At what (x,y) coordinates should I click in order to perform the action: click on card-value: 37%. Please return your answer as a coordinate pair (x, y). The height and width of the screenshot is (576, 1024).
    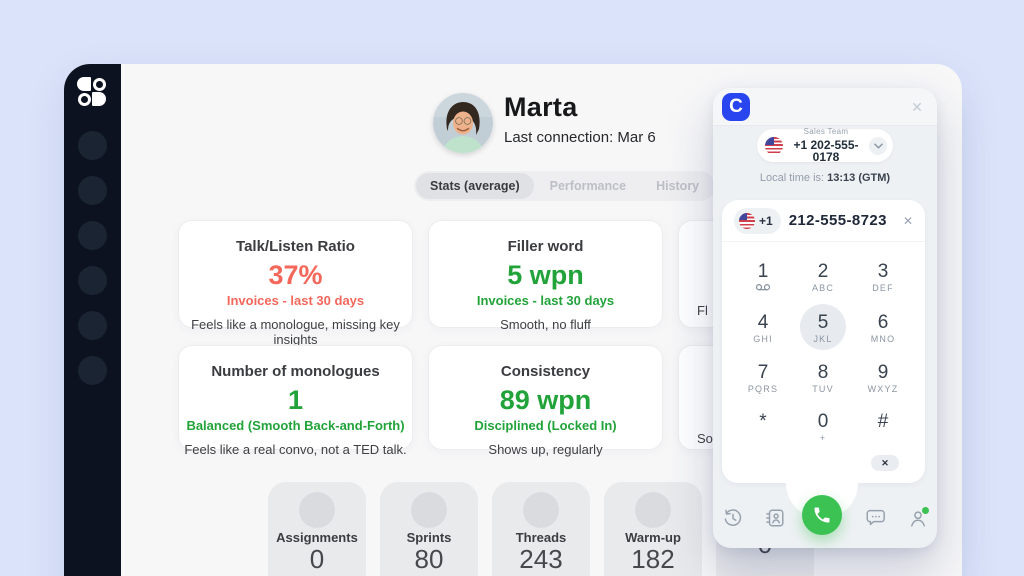
    Looking at the image, I should click on (295, 275).